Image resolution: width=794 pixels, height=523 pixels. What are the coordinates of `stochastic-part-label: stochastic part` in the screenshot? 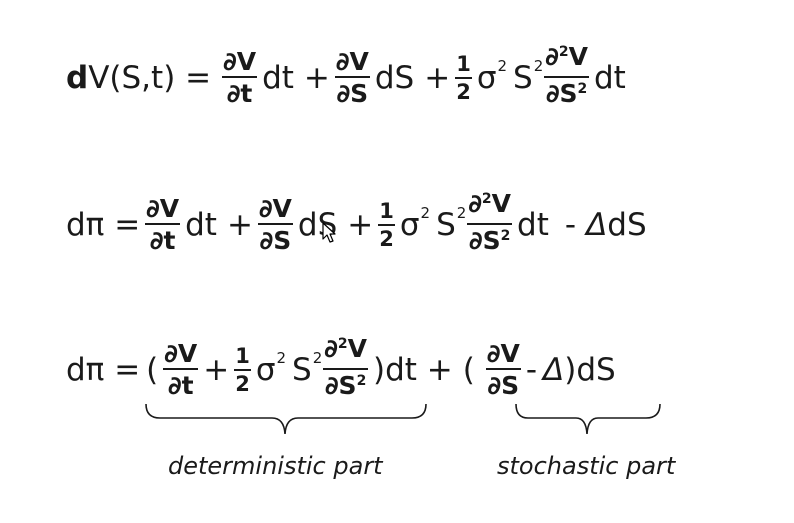 It's located at (586, 466).